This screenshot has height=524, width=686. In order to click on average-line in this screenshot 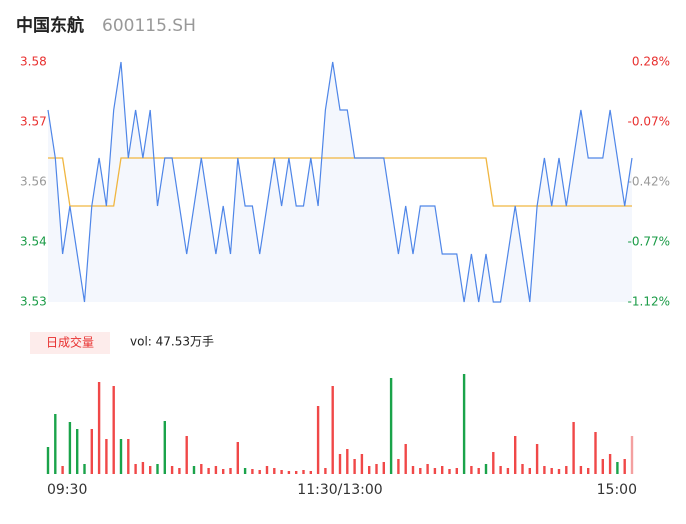, I will do `click(340, 182)`.